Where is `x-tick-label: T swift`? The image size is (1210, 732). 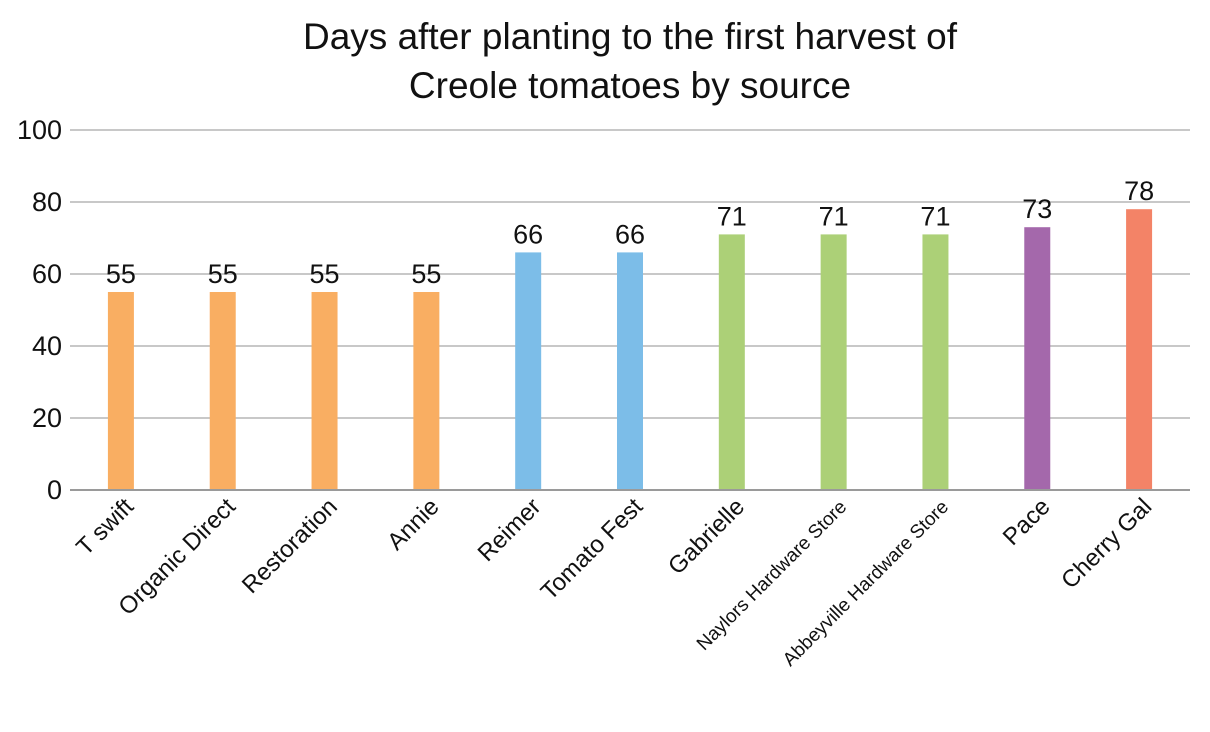 x-tick-label: T swift is located at coordinates (105, 527).